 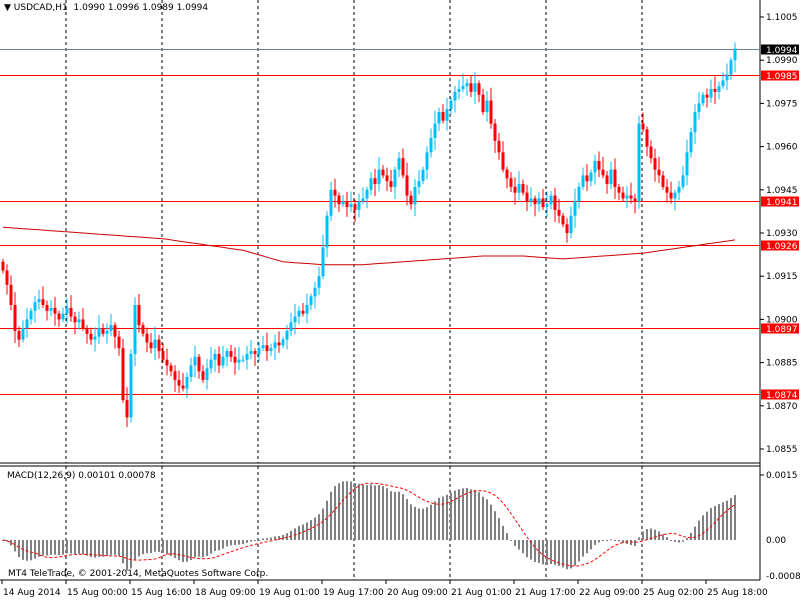 I want to click on moving-average-line, so click(x=369, y=246).